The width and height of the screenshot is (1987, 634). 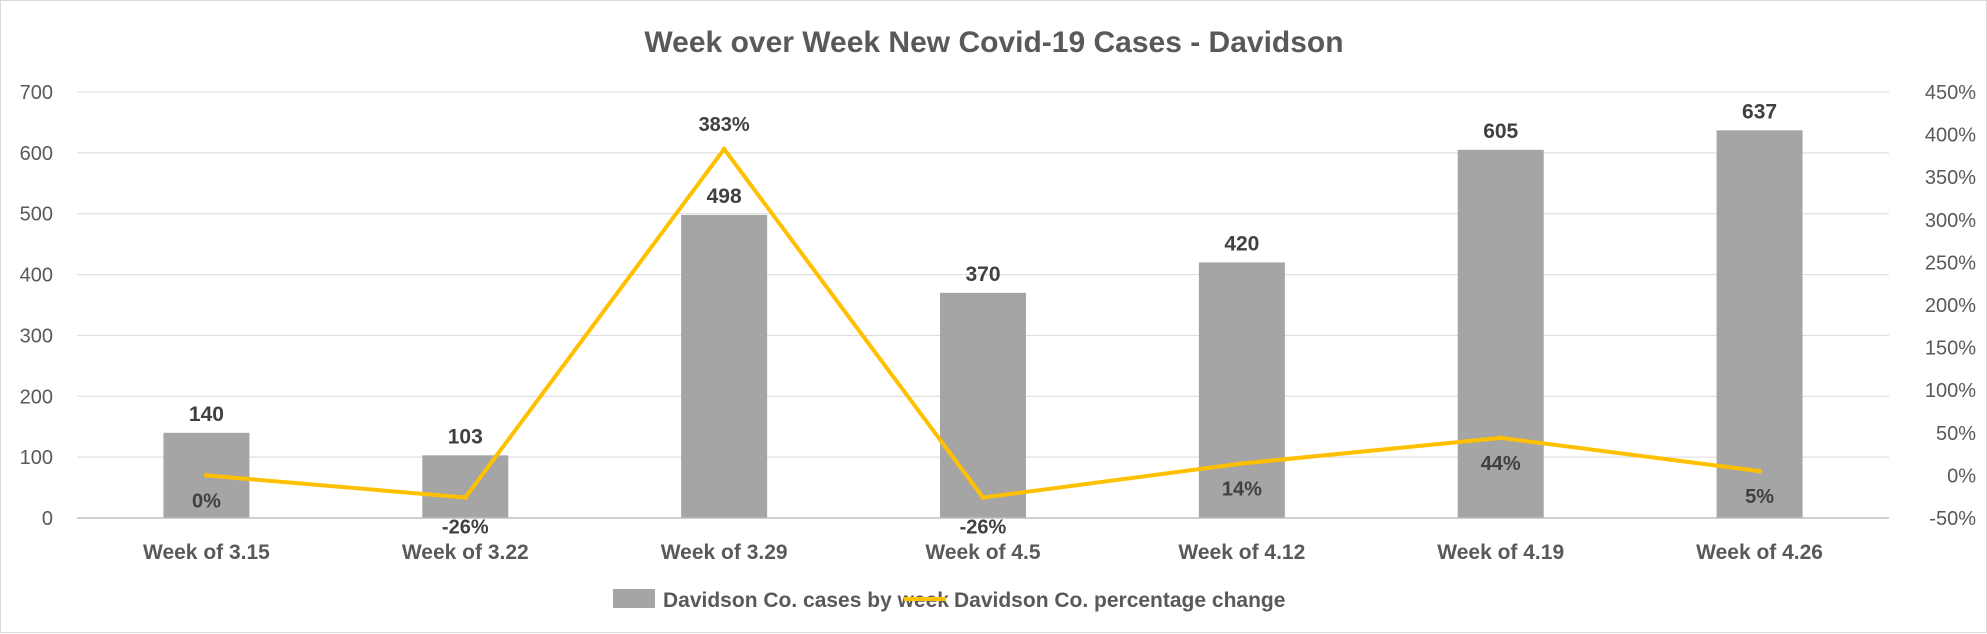 What do you see at coordinates (1241, 552) in the screenshot?
I see `x-tick-label: Week of 4.12` at bounding box center [1241, 552].